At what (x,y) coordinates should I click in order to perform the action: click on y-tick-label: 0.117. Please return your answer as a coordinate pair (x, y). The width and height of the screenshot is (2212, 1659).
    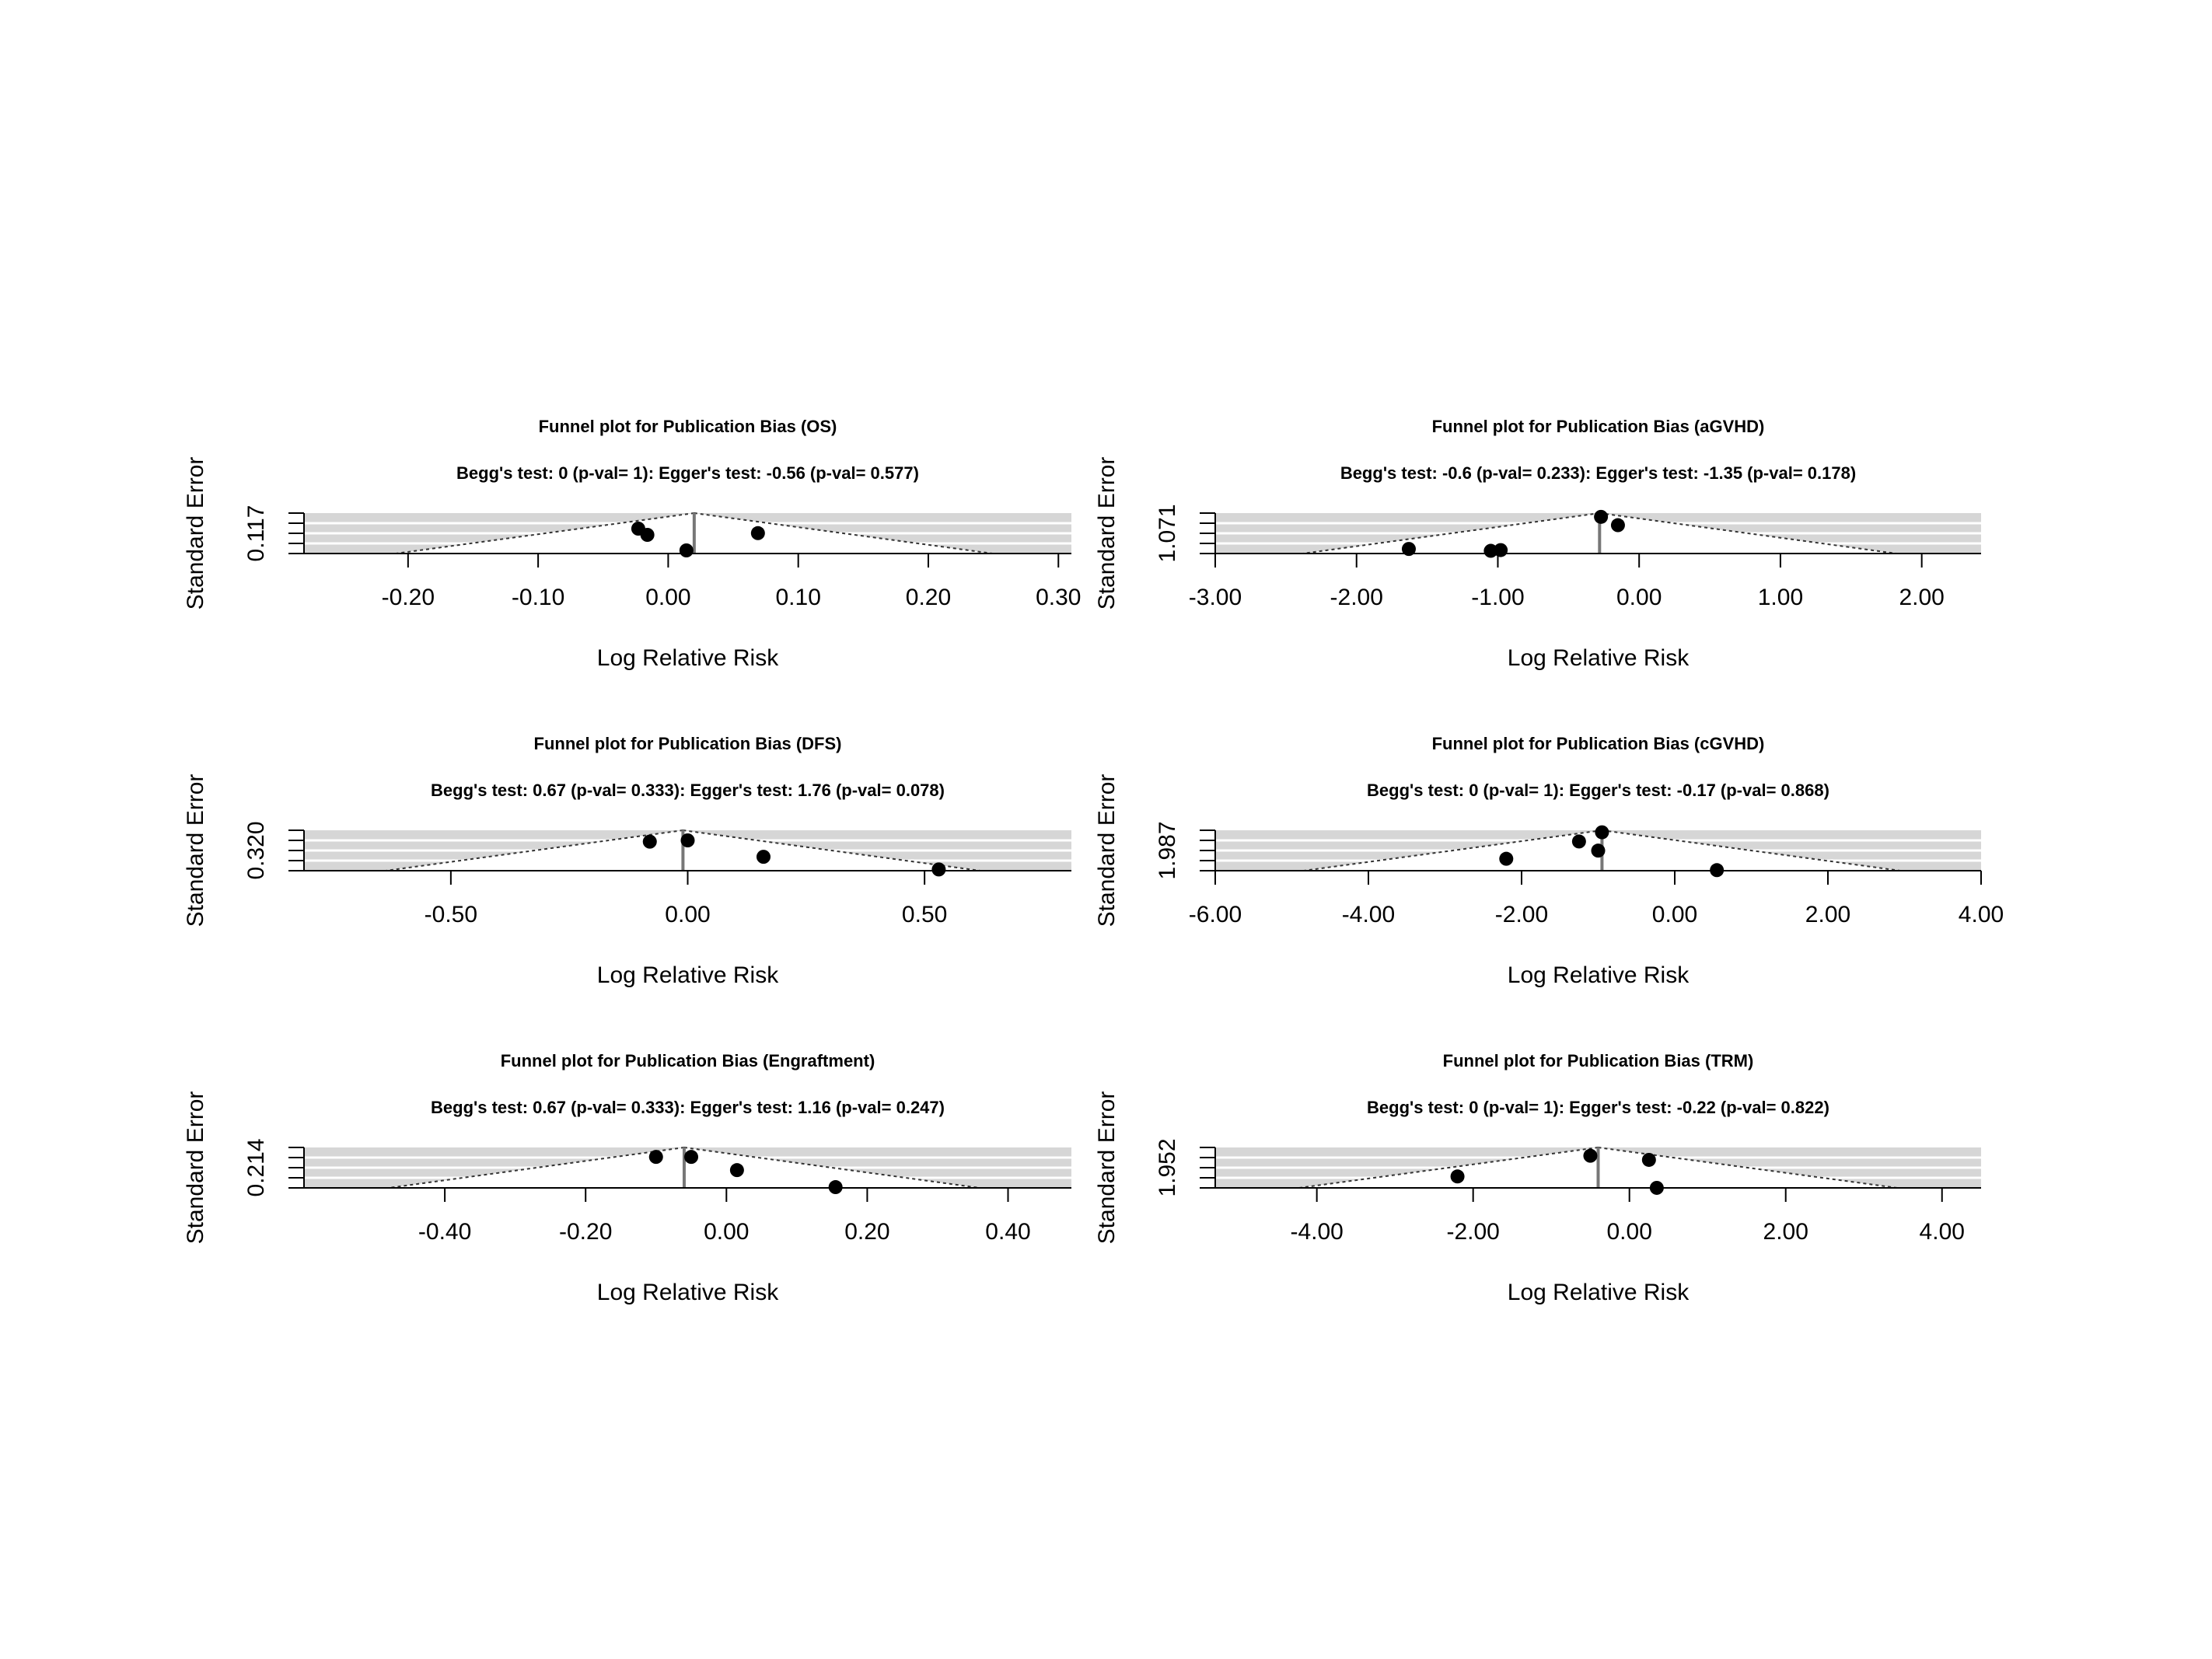
    Looking at the image, I should click on (256, 533).